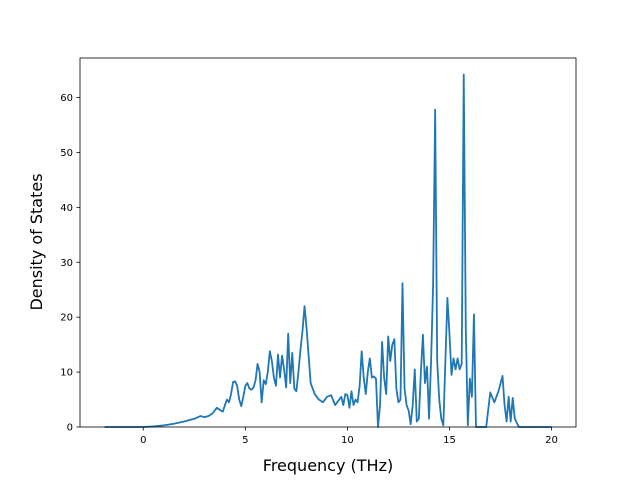 The image size is (640, 480). I want to click on x-tick-label: 15, so click(449, 440).